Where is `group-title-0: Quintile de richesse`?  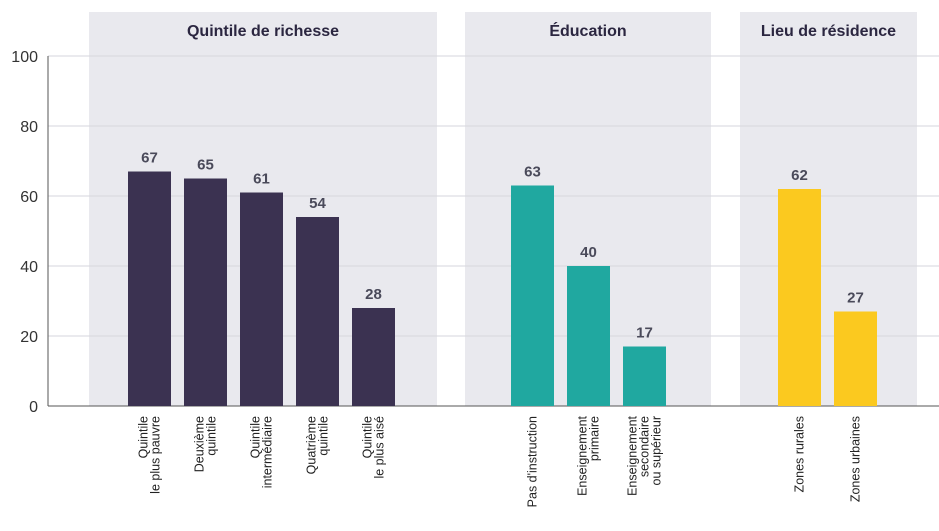 group-title-0: Quintile de richesse is located at coordinates (263, 31).